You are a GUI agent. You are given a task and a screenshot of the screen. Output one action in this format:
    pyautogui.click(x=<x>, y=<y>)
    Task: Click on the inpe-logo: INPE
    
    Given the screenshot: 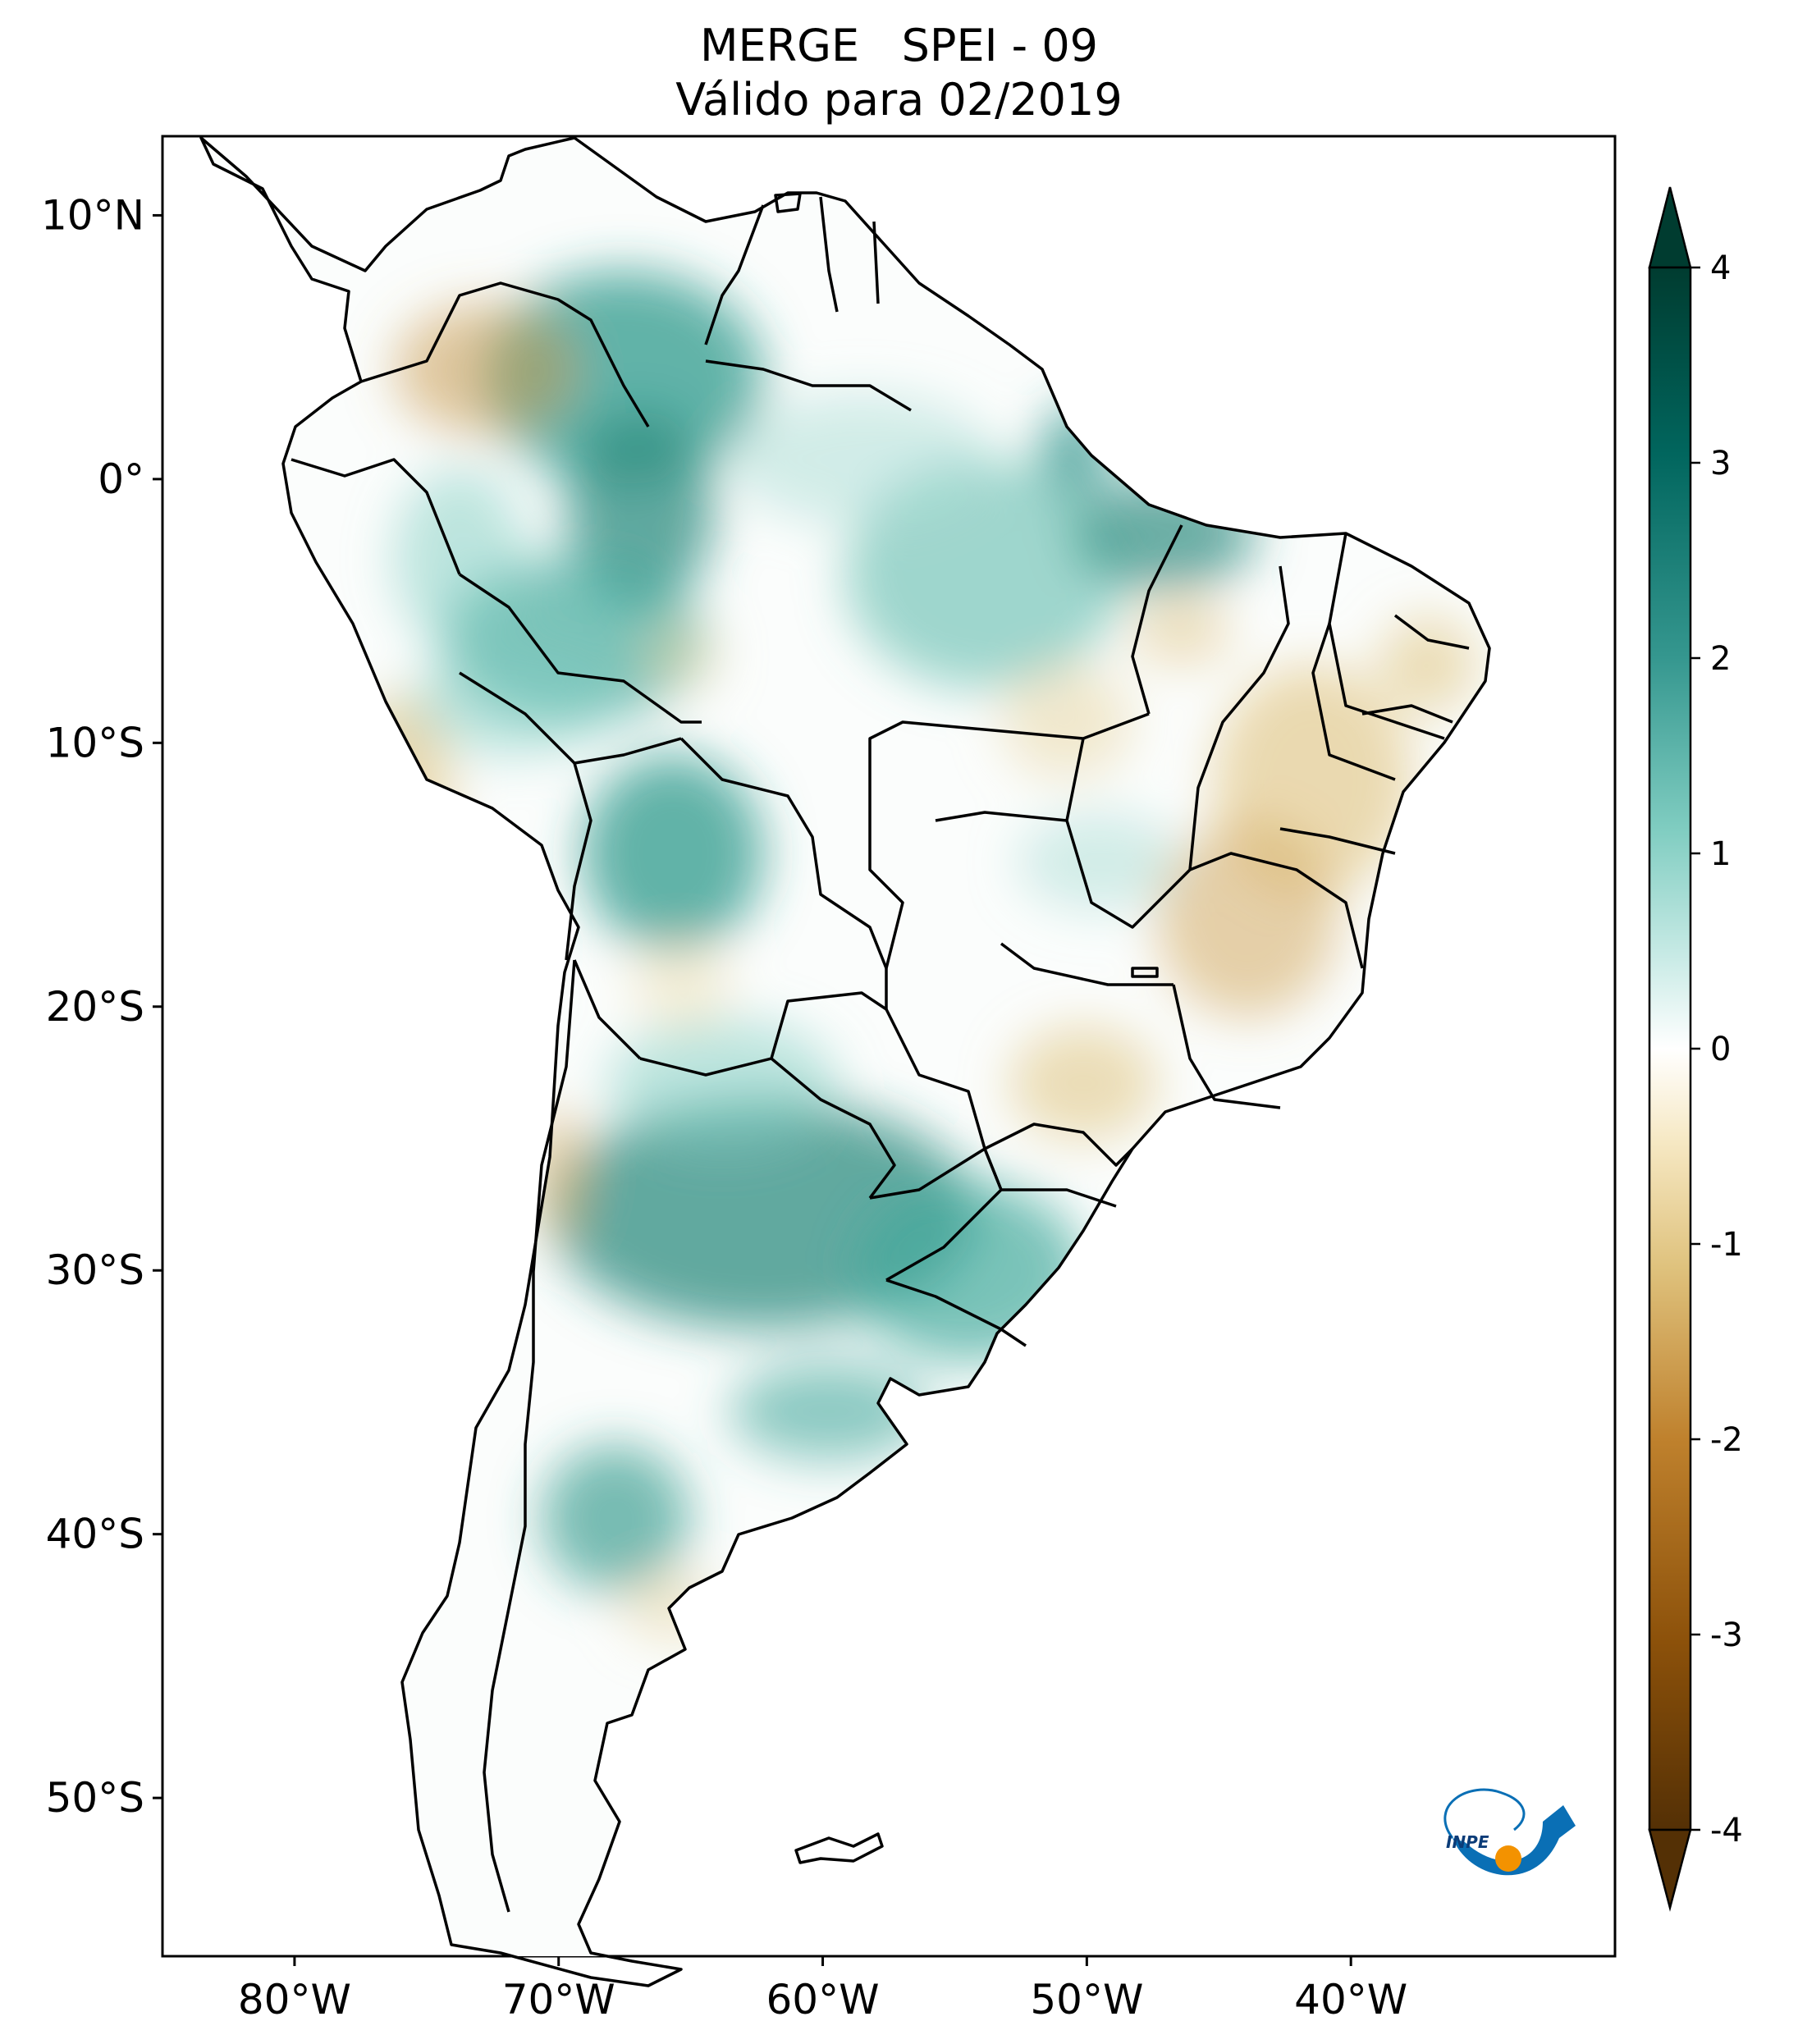 What is the action you would take?
    pyautogui.click(x=1509, y=1832)
    